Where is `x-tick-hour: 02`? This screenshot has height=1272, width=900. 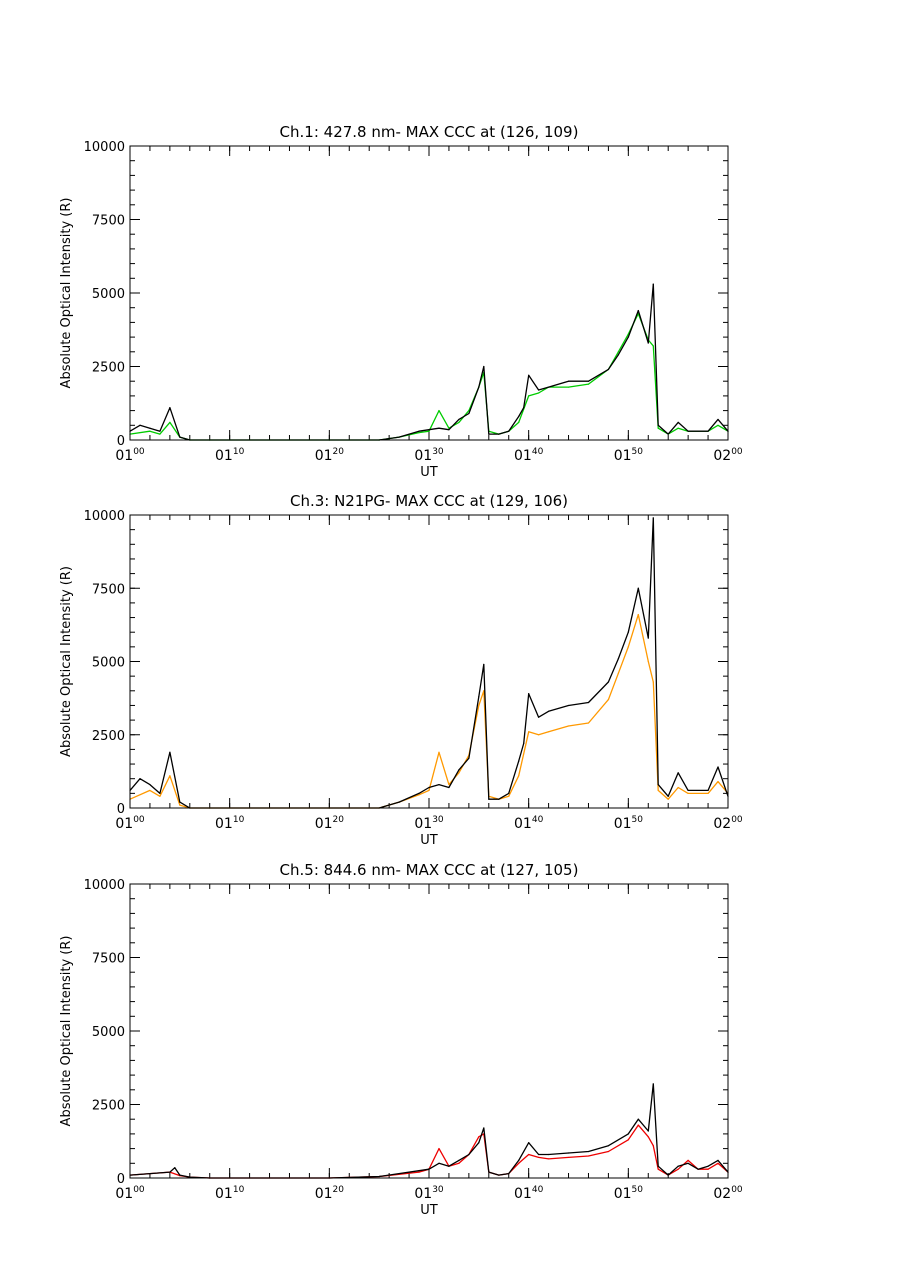 x-tick-hour: 02 is located at coordinates (722, 824).